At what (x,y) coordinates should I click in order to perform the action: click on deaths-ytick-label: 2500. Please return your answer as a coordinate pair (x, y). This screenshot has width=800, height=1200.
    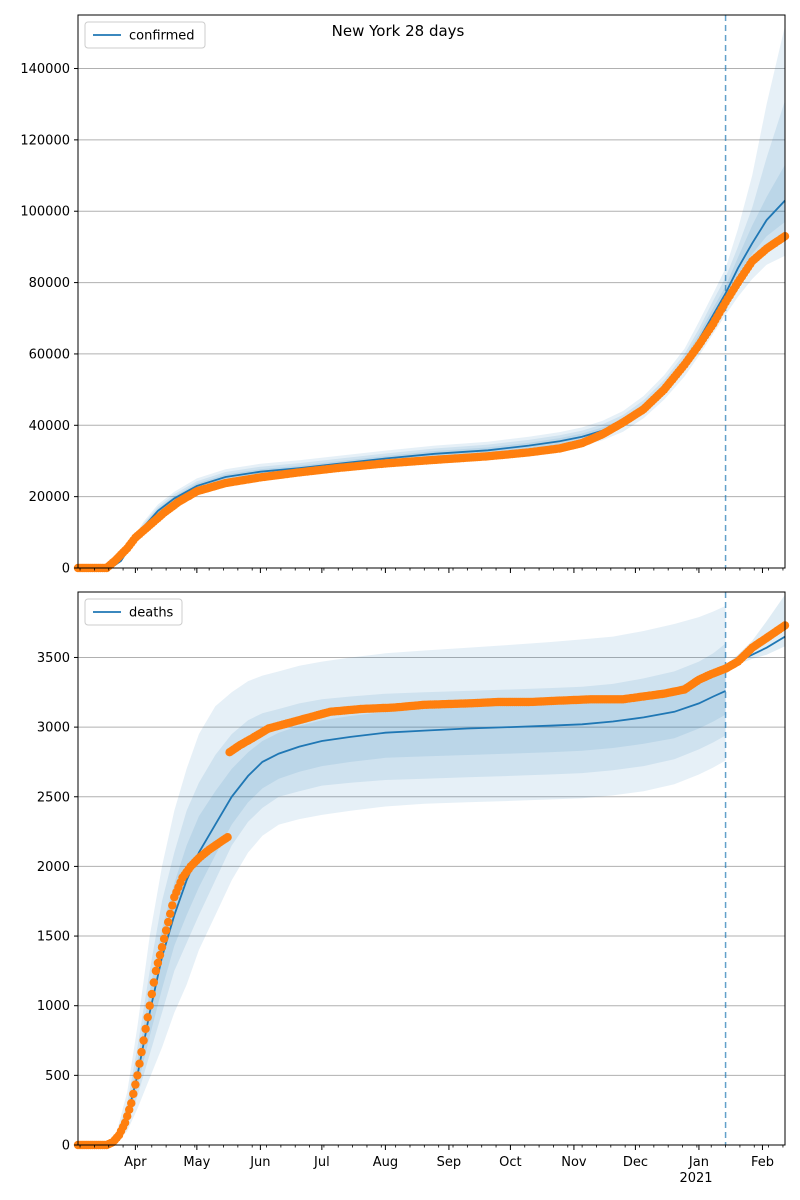
    Looking at the image, I should click on (53, 797).